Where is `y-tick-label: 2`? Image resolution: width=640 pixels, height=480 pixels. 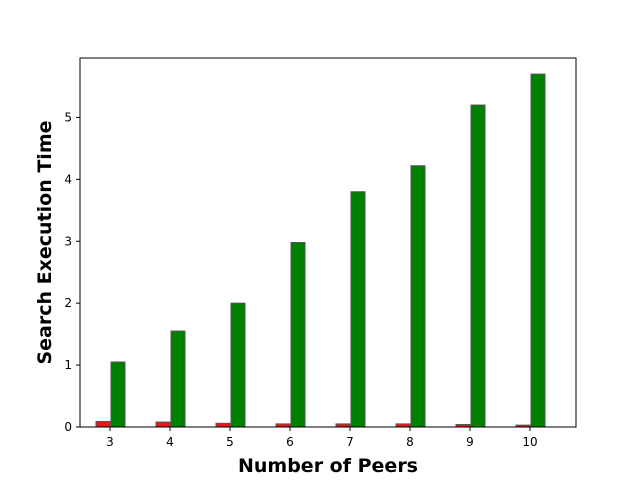
y-tick-label: 2 is located at coordinates (68, 303).